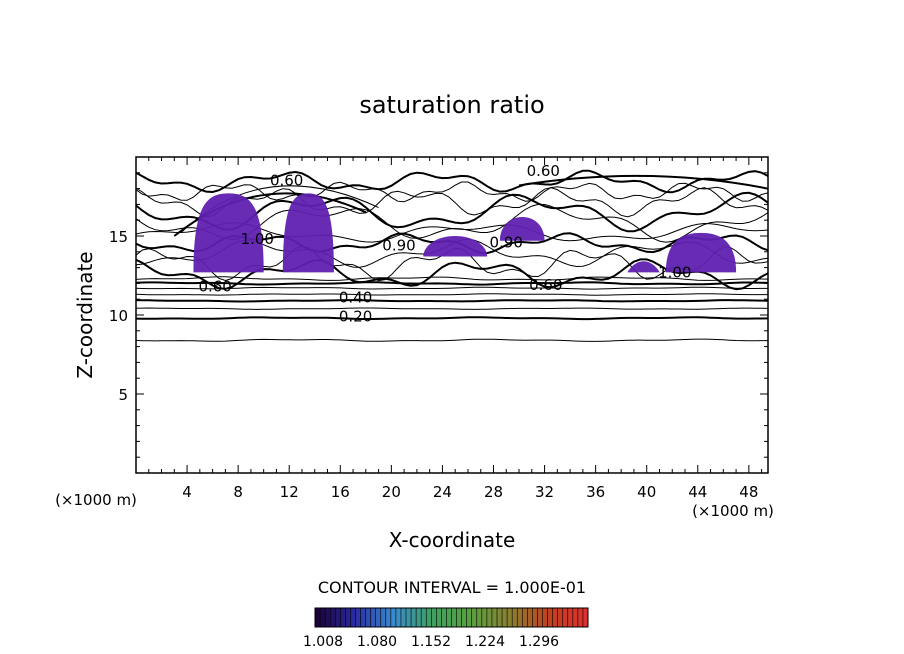 The width and height of the screenshot is (904, 654). I want to click on x-tick-label: 4, so click(187, 492).